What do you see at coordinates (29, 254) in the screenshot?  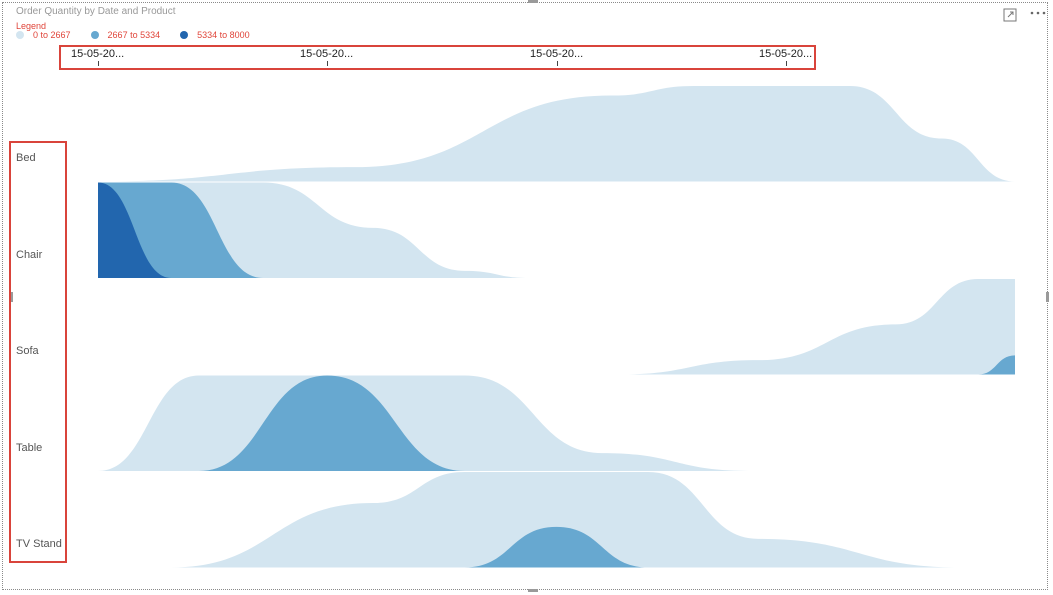 I see `y-category-label: Chair` at bounding box center [29, 254].